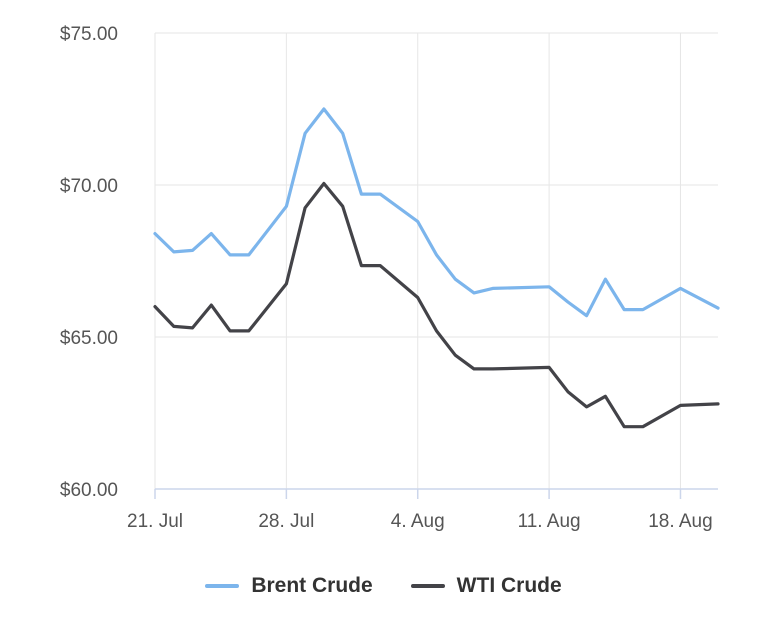  I want to click on y-tick-label: $70.00, so click(89, 186).